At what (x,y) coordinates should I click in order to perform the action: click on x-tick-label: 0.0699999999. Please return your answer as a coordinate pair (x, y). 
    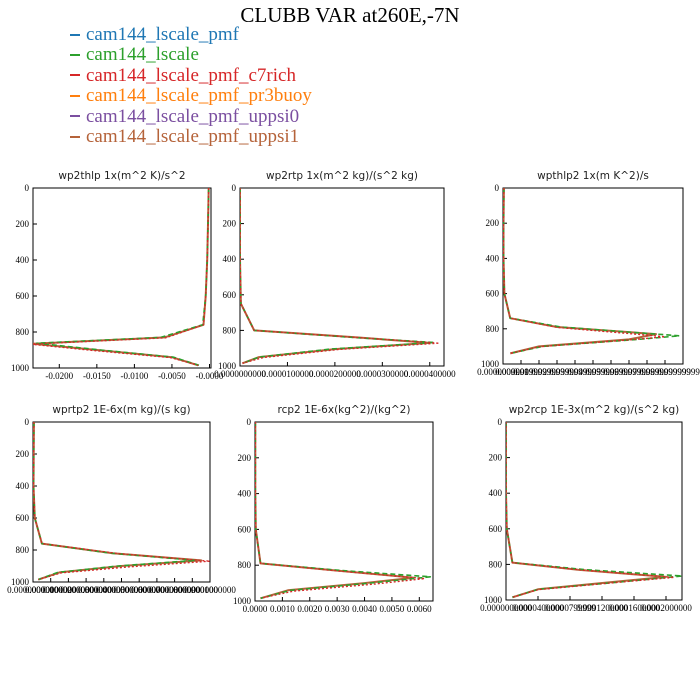
    Looking at the image, I should click on (629, 372).